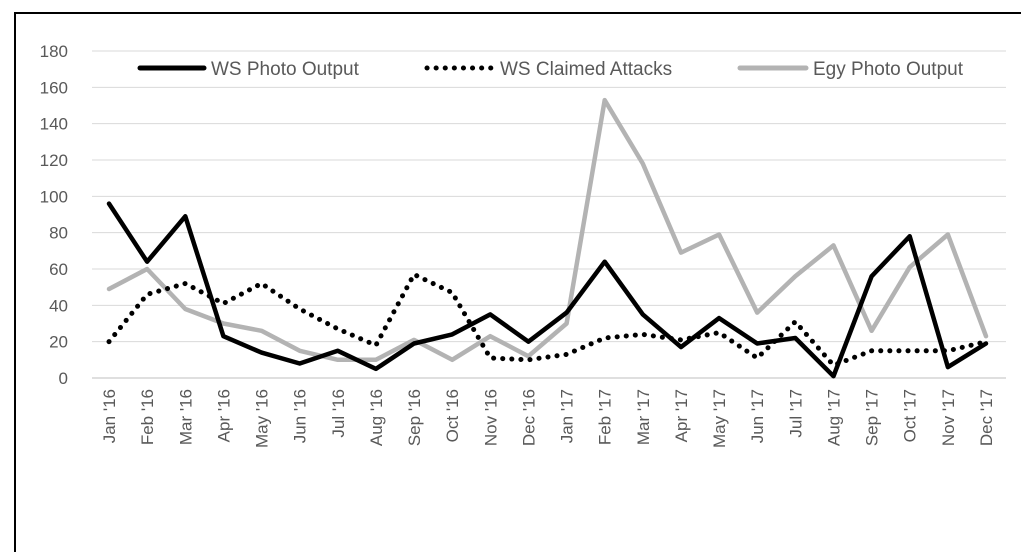 Image resolution: width=1021 pixels, height=552 pixels. What do you see at coordinates (643, 417) in the screenshot?
I see `x-tick-label-14: Mar '17` at bounding box center [643, 417].